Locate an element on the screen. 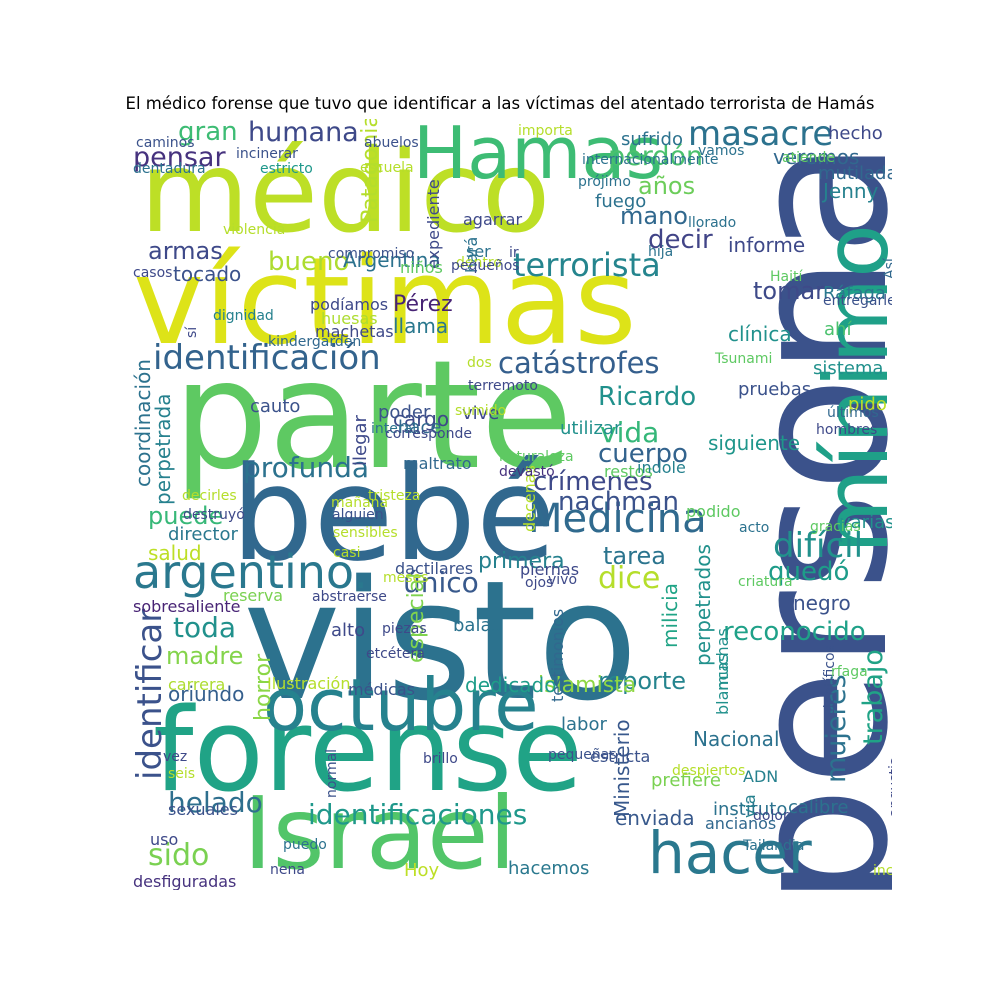 The height and width of the screenshot is (1000, 1000). word-tristeza: tristeza is located at coordinates (394, 496).